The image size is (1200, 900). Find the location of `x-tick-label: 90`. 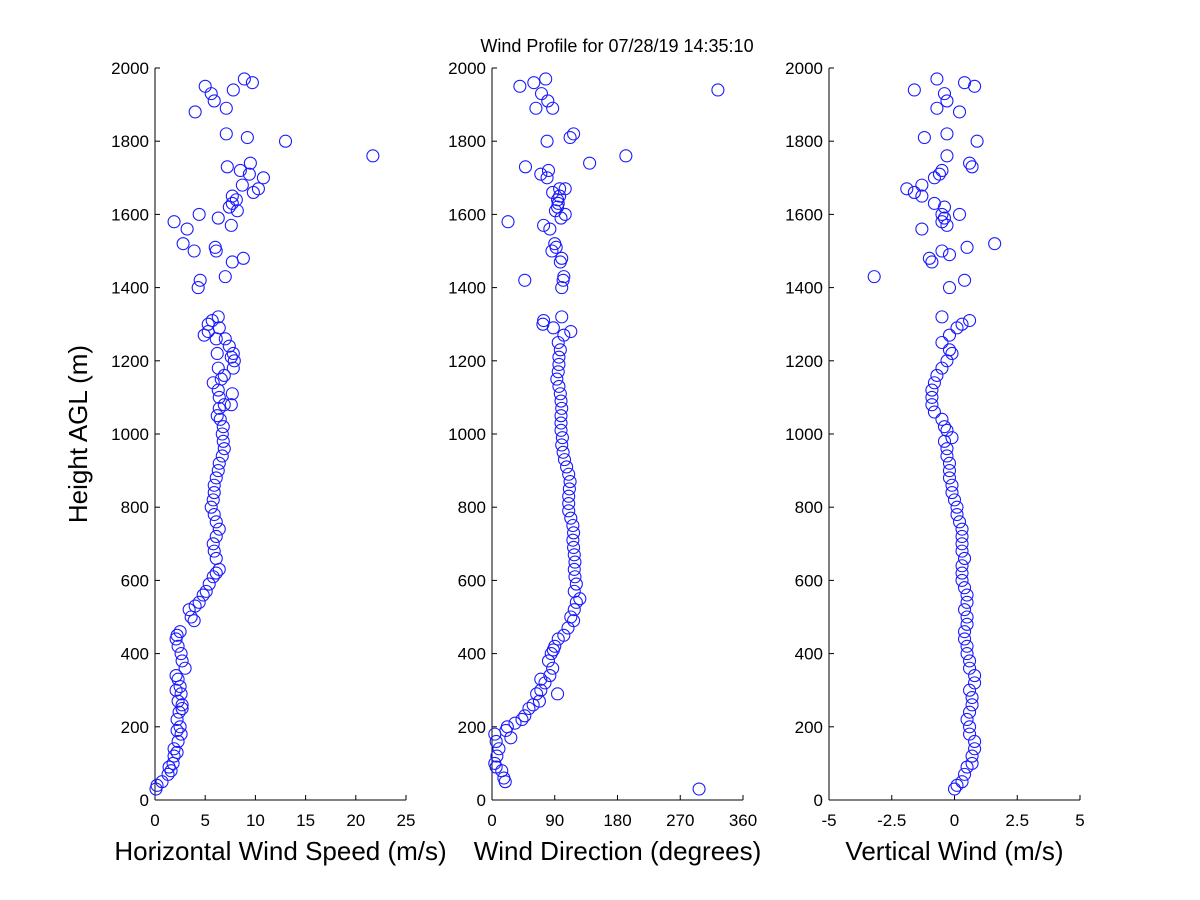

x-tick-label: 90 is located at coordinates (554, 820).